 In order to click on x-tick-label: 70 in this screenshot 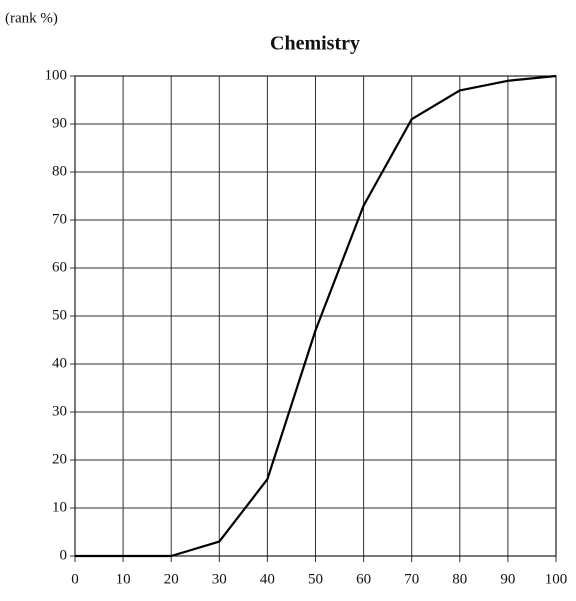, I will do `click(411, 579)`.